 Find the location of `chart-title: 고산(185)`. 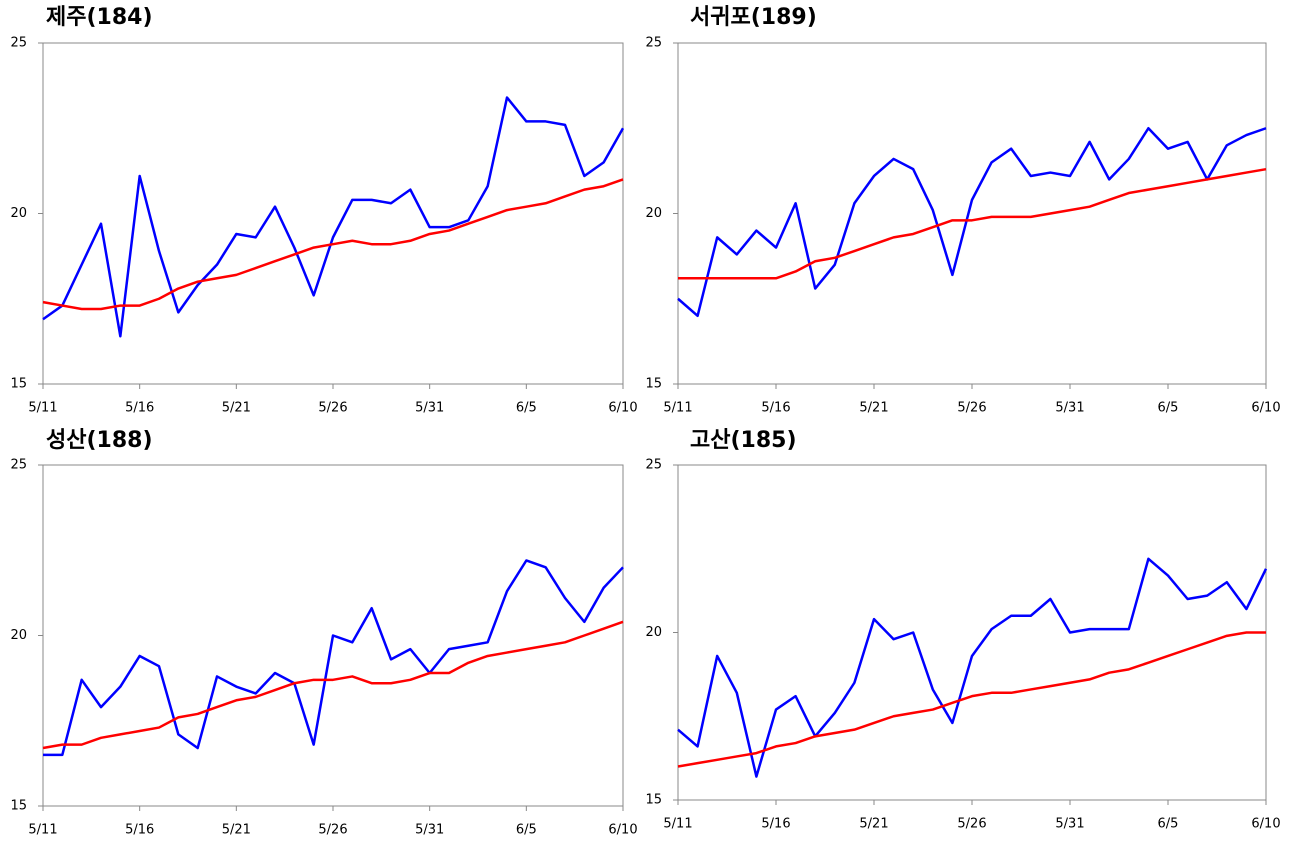

chart-title: 고산(185) is located at coordinates (743, 440).